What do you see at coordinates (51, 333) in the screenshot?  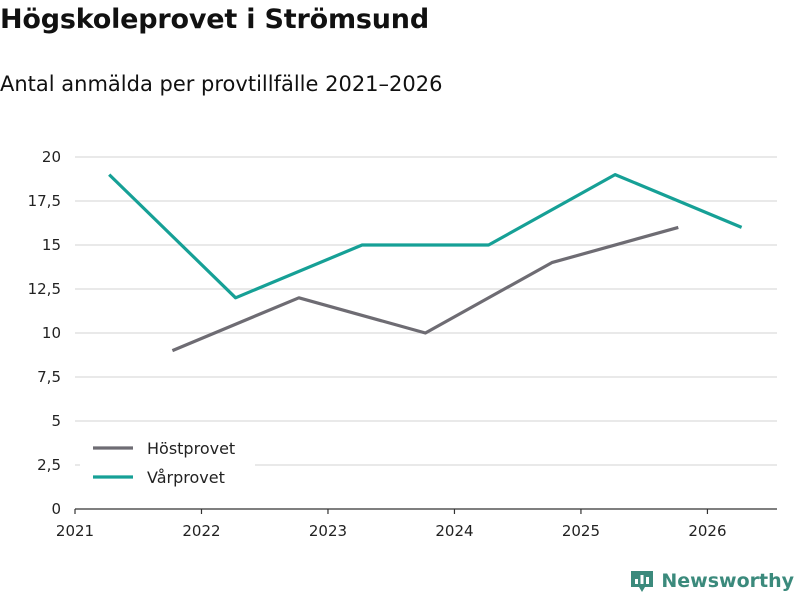 I see `y-tick-label: 10` at bounding box center [51, 333].